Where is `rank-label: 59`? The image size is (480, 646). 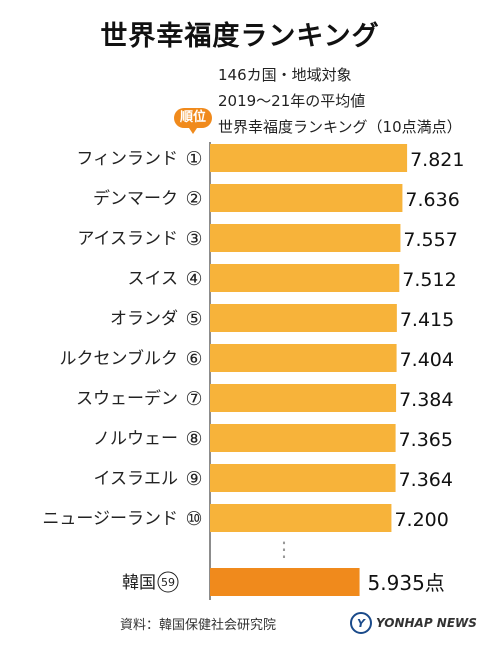 rank-label: 59 is located at coordinates (168, 582).